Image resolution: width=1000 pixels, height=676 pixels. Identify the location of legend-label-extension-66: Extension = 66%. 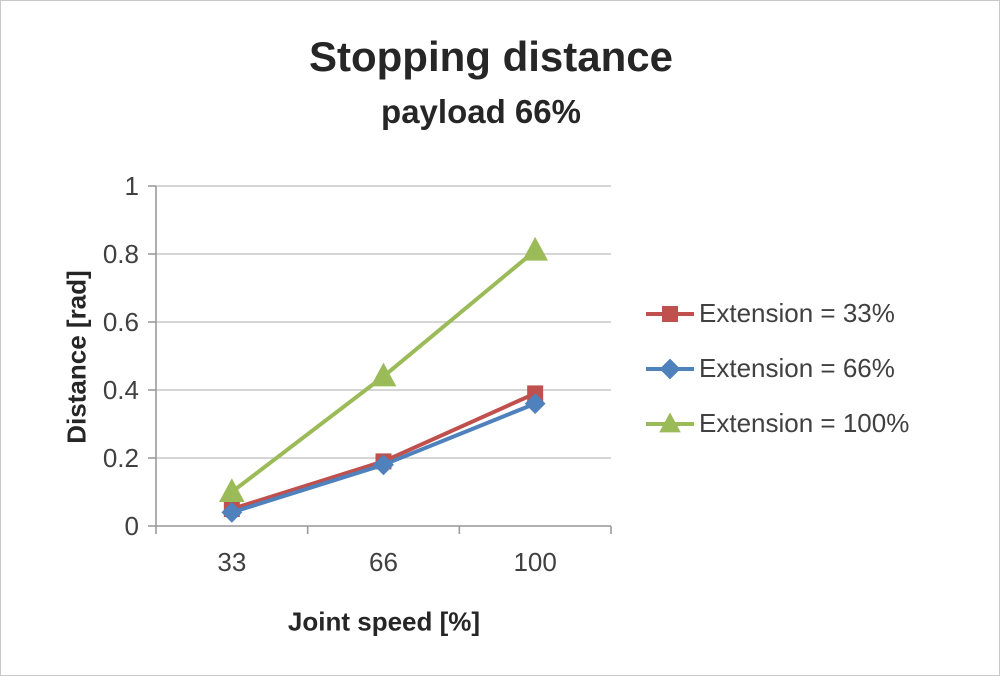
(797, 368).